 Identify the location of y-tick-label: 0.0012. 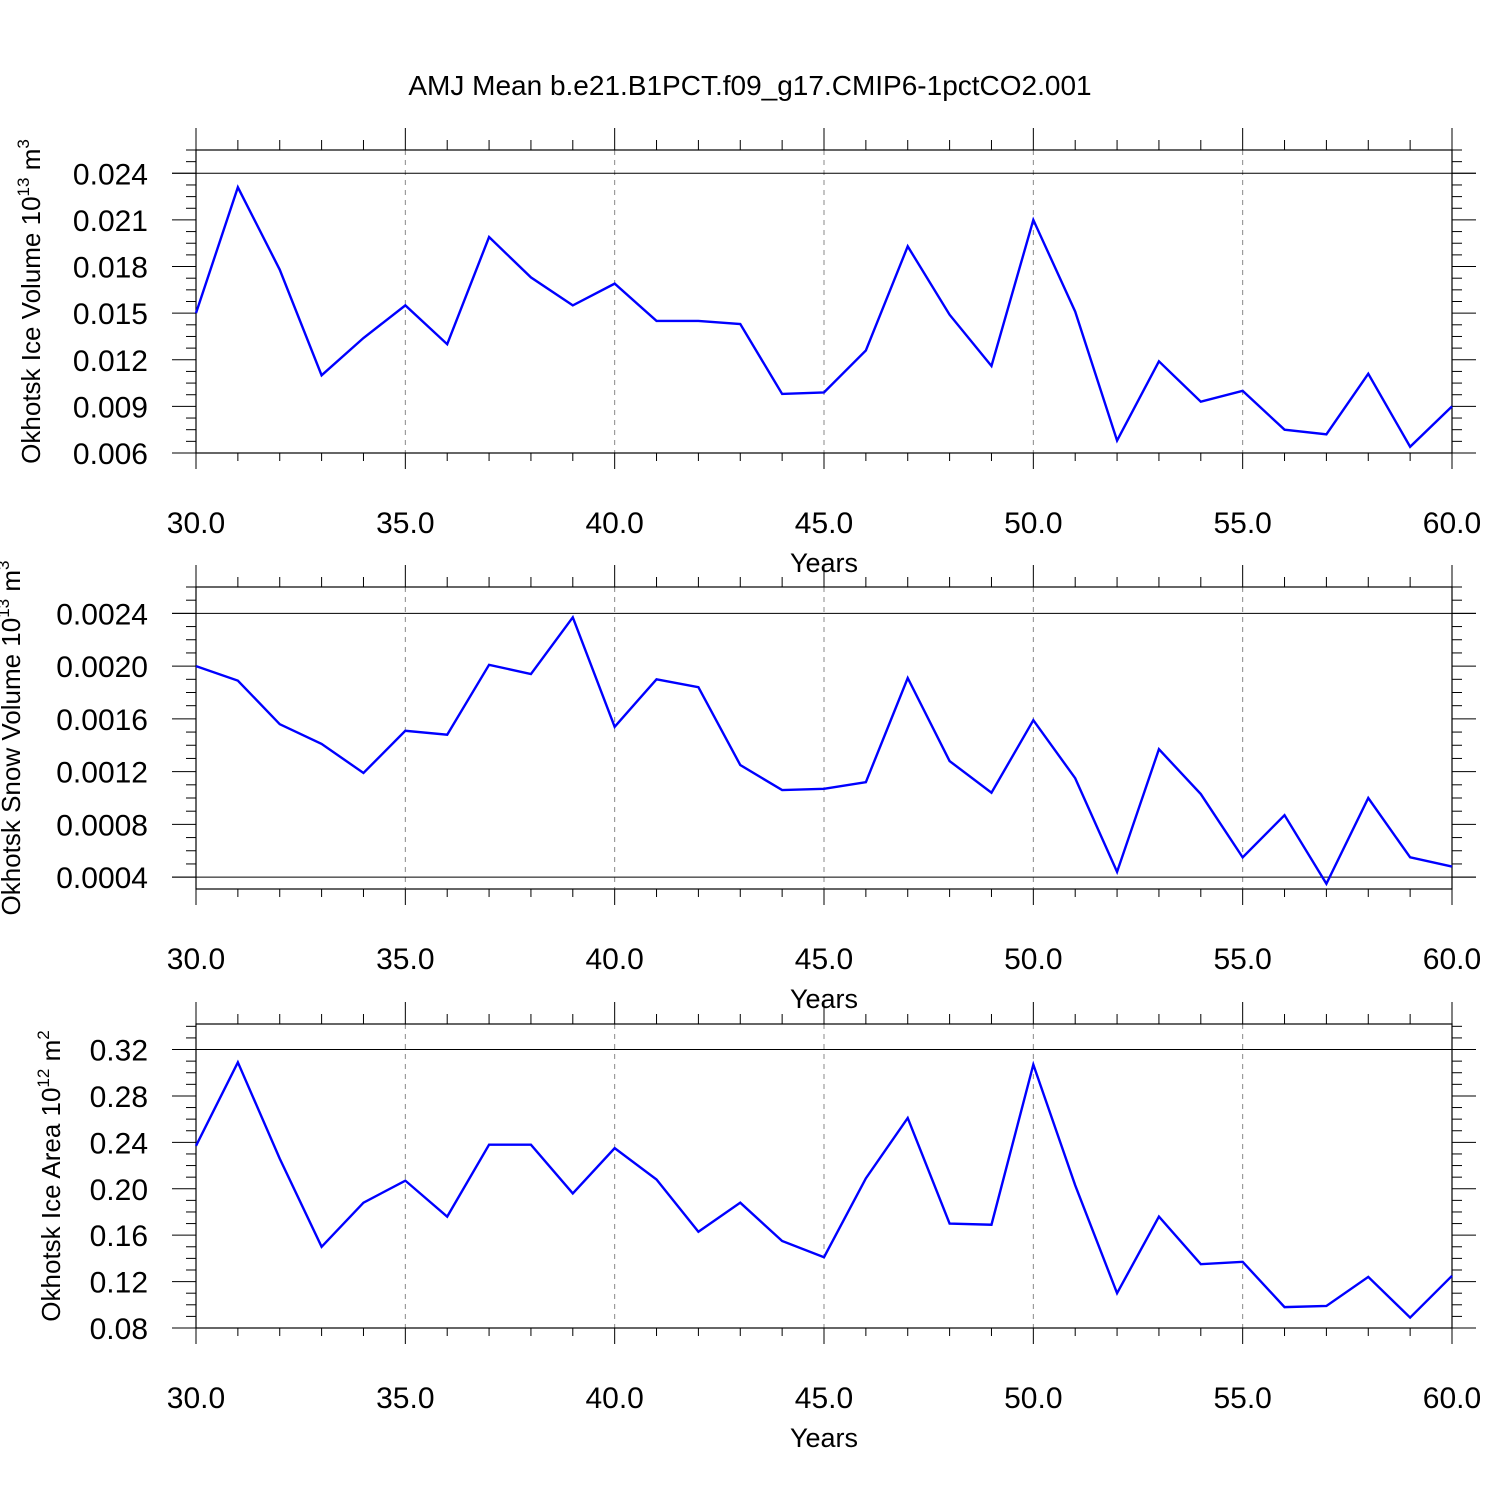
(102, 773).